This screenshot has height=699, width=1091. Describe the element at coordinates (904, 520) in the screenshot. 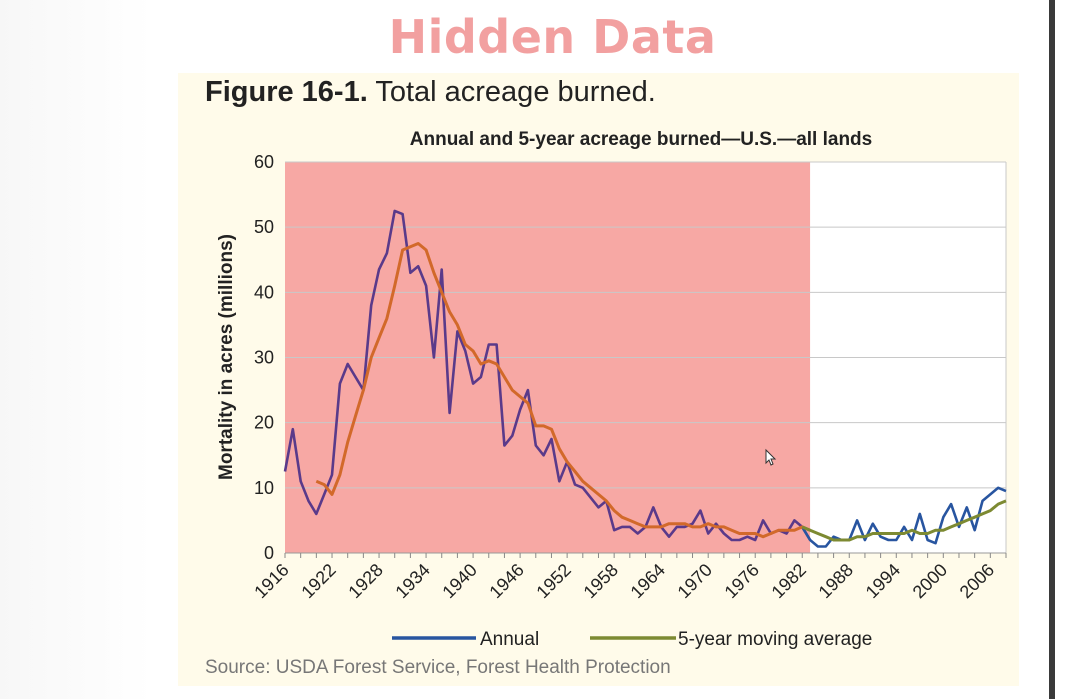

I see `moving-average-line-recent` at that location.